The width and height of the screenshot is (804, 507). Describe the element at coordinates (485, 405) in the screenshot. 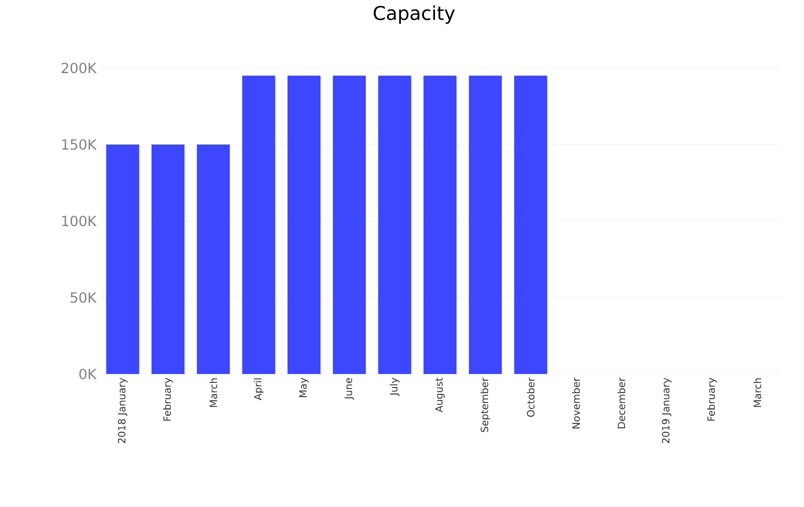

I see `x-tick-label: September` at that location.